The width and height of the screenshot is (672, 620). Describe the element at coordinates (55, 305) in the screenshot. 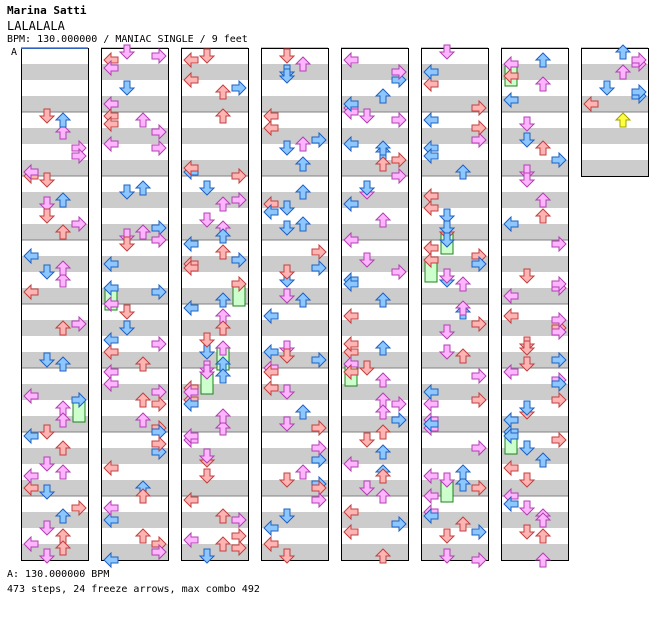

I see `chart-column` at that location.